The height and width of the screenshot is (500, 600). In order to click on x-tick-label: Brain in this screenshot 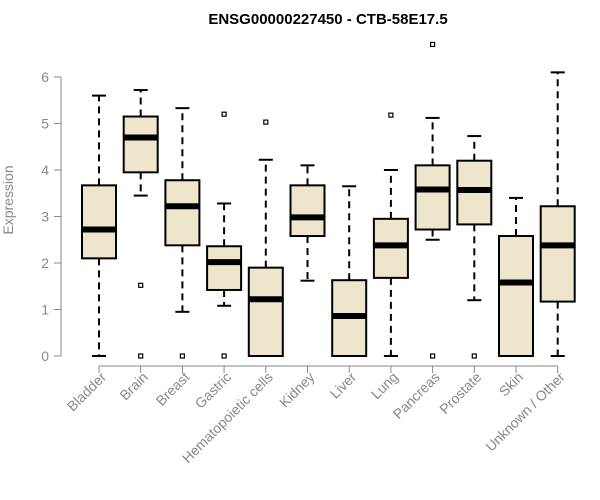, I will do `click(133, 386)`.